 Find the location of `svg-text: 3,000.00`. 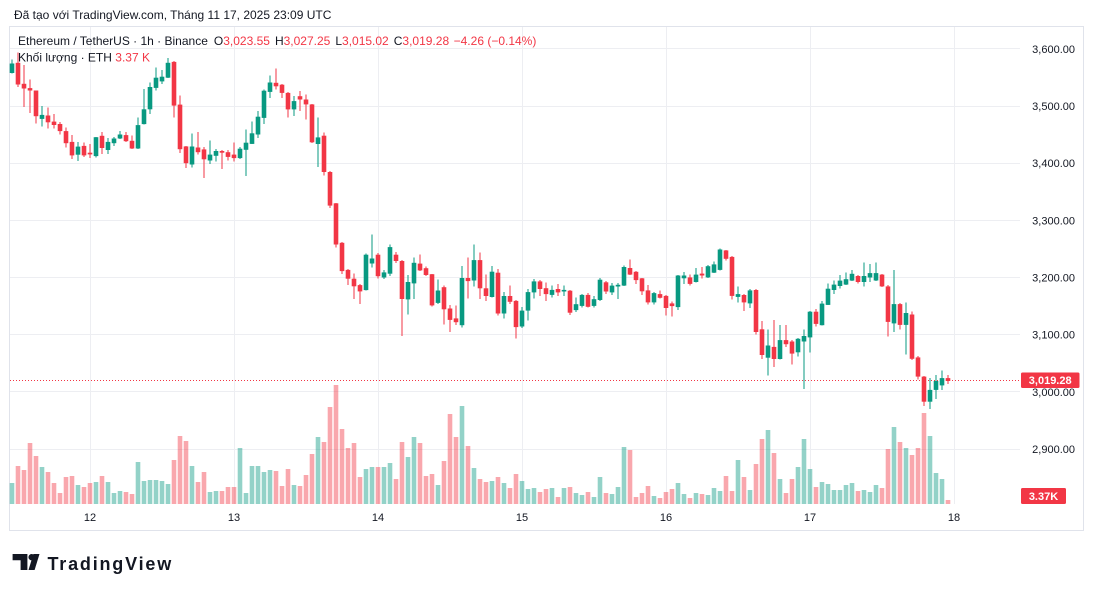

svg-text: 3,000.00 is located at coordinates (1053, 393).